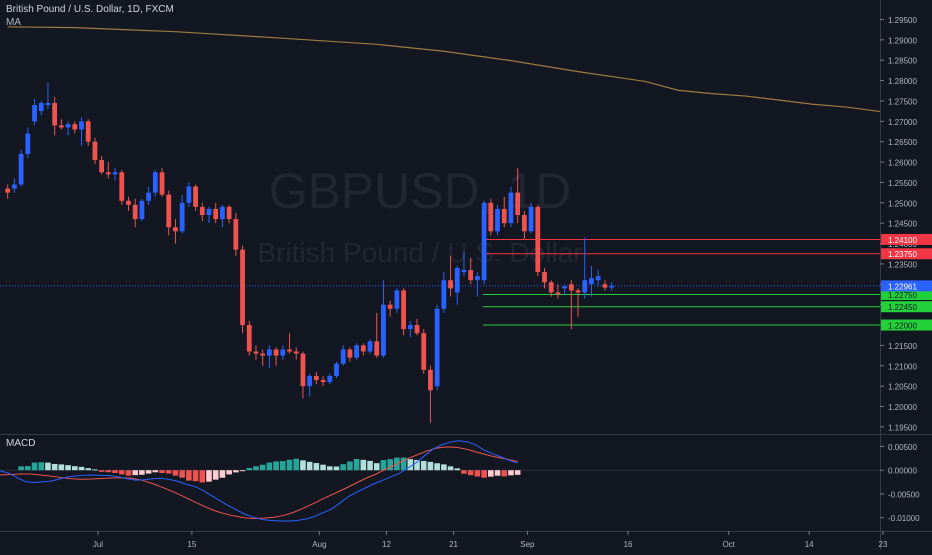 This screenshot has width=932, height=555. Describe the element at coordinates (902, 307) in the screenshot. I see `level-label: 1.22450` at that location.